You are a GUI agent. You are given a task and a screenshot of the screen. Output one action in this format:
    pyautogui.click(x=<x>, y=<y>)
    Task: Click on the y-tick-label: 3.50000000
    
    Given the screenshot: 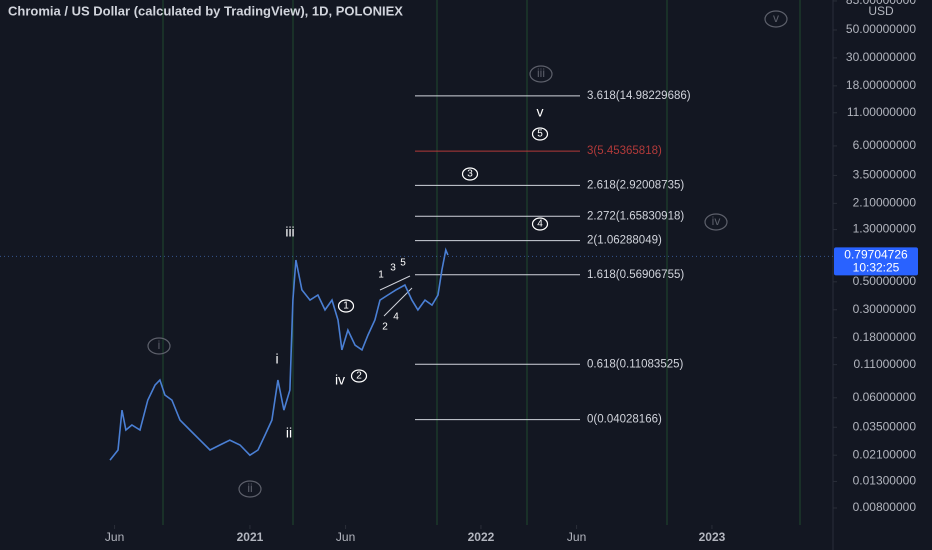 What is the action you would take?
    pyautogui.click(x=885, y=175)
    